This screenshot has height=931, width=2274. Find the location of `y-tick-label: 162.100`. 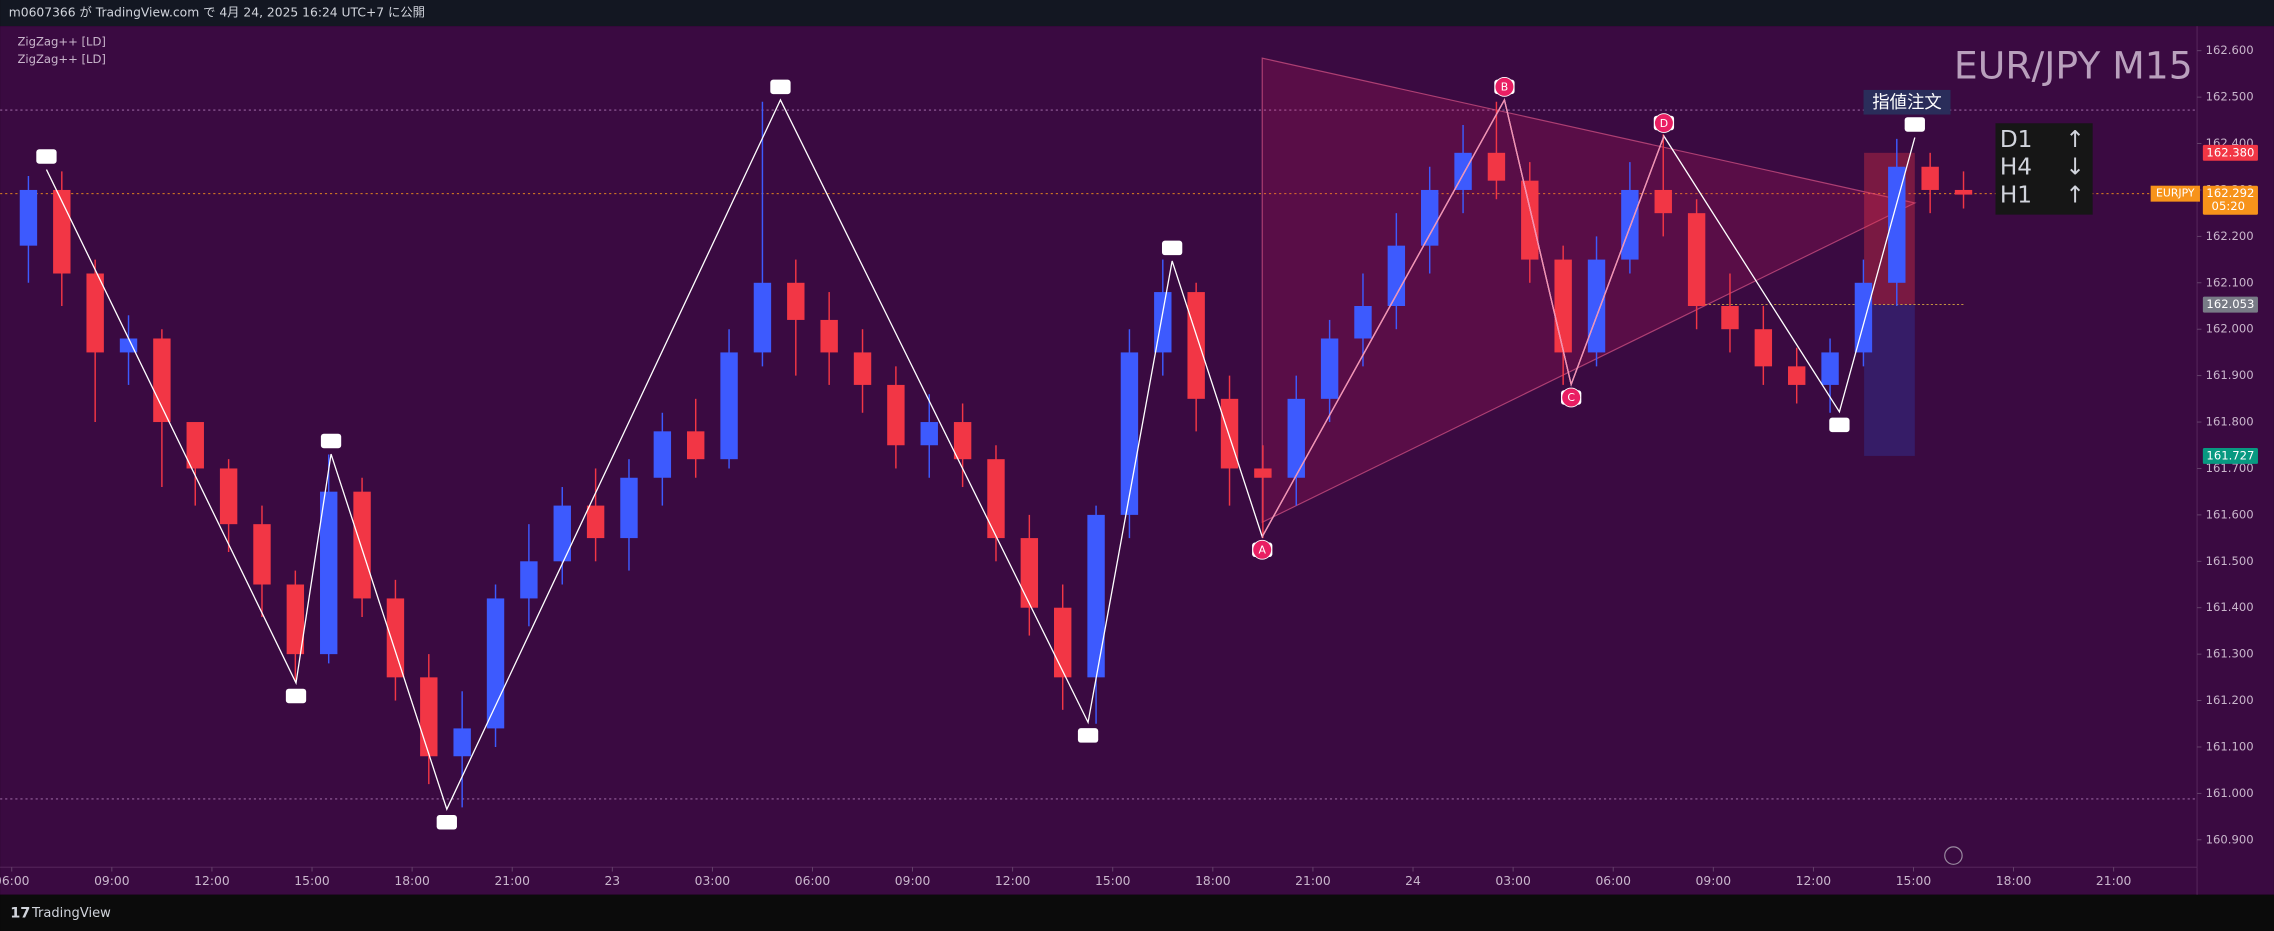

y-tick-label: 162.100 is located at coordinates (2230, 282).